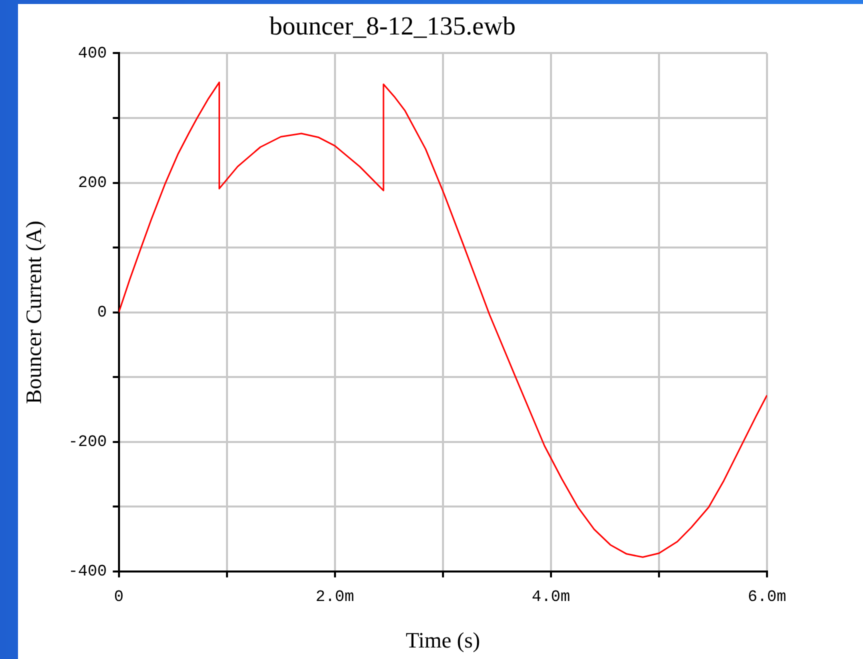 This screenshot has height=659, width=863. Describe the element at coordinates (92, 53) in the screenshot. I see `y-tick-label: 400` at that location.